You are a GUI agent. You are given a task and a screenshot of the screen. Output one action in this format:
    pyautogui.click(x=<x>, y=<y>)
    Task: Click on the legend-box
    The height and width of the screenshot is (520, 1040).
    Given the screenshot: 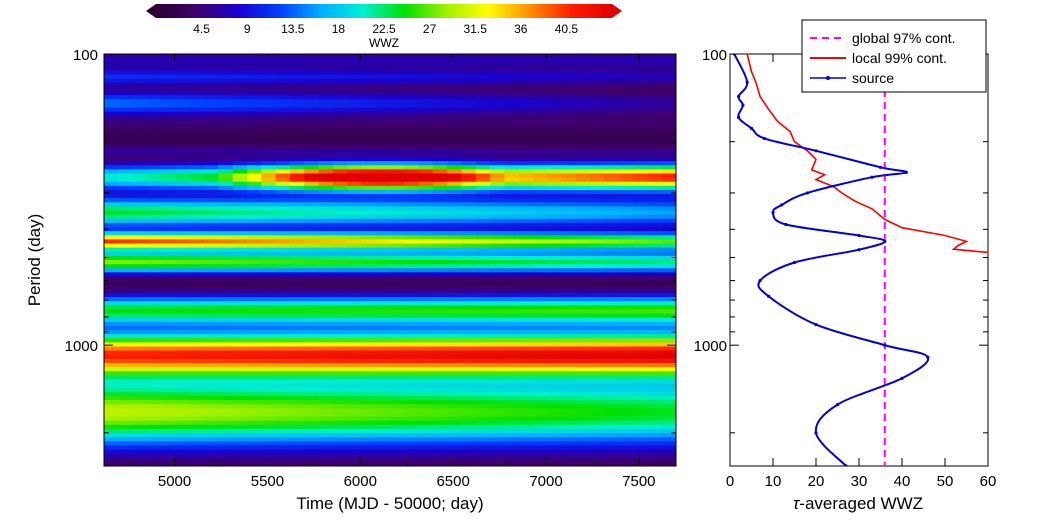 What is the action you would take?
    pyautogui.click(x=894, y=56)
    